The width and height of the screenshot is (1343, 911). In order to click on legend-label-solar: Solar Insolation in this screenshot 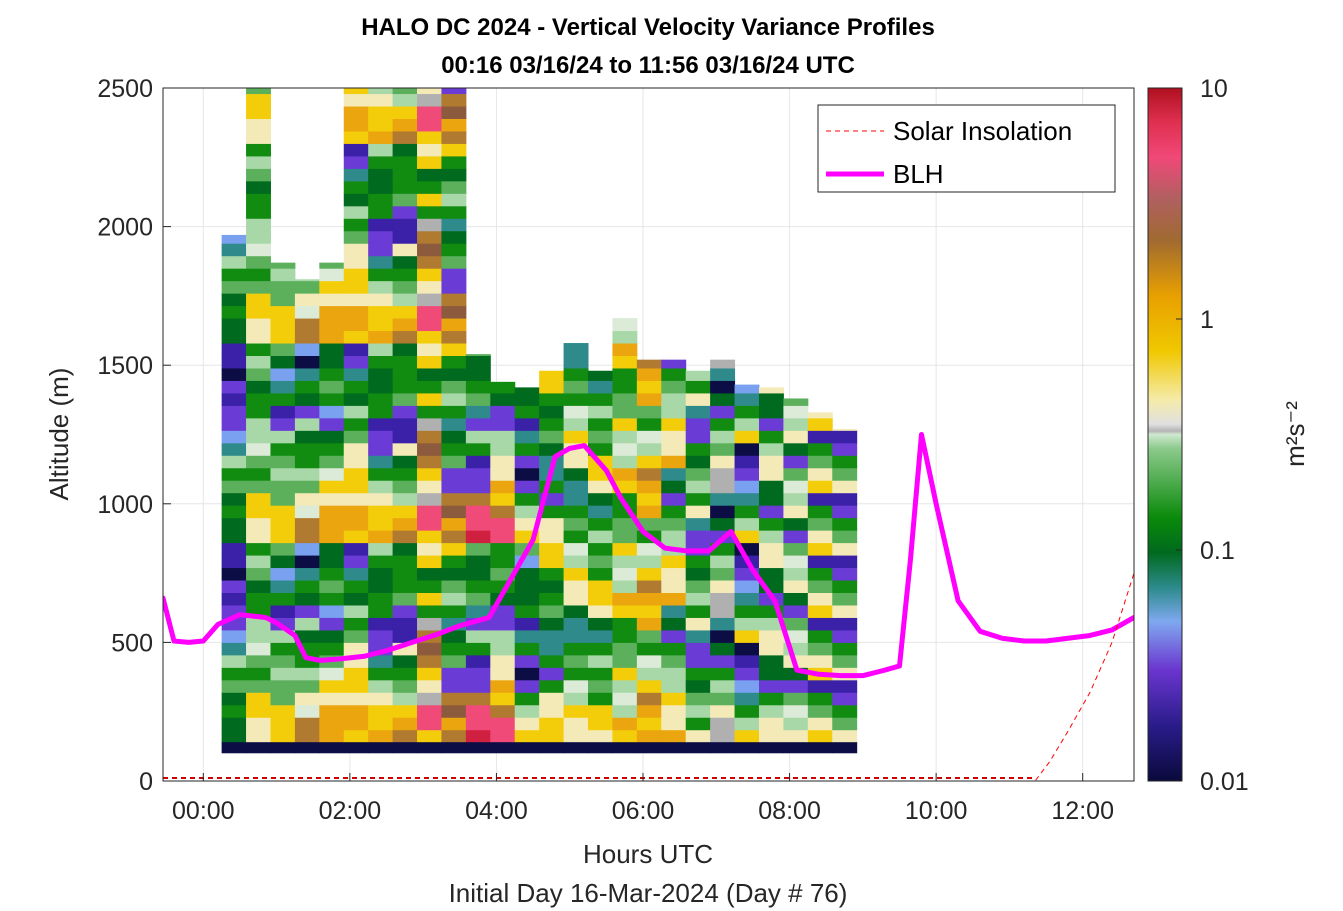, I will do `click(982, 131)`.